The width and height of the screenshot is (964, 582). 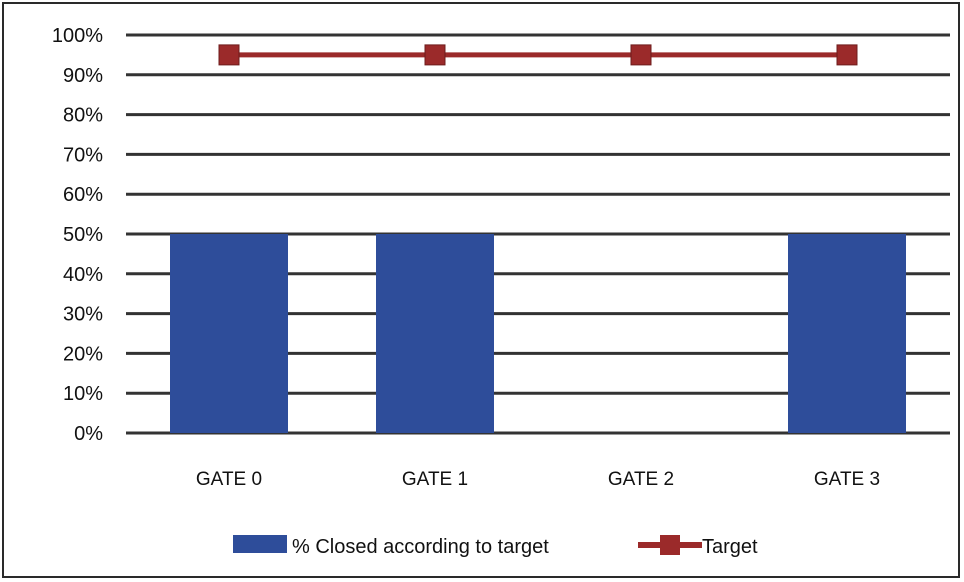 I want to click on x-axis-category-labels: GATE 0 GATE 1 GATE 2 GATE 3, so click(x=538, y=479).